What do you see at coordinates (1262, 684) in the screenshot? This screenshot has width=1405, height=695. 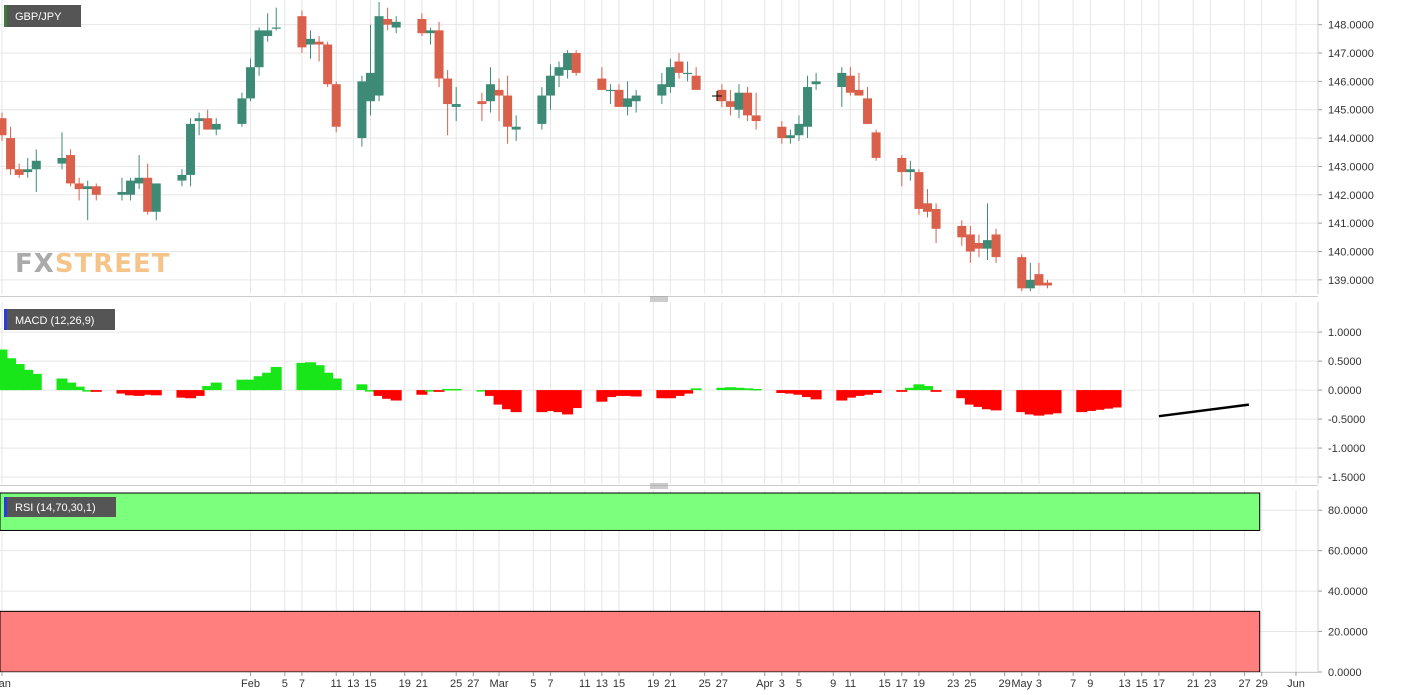 I see `x-tick-label: 29` at bounding box center [1262, 684].